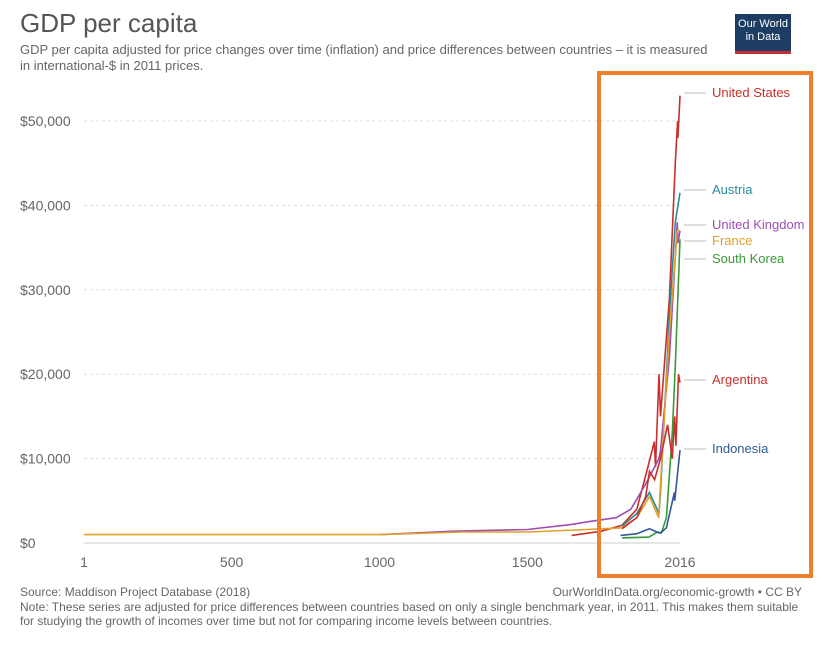 This screenshot has height=650, width=830. I want to click on y-tick-label: $0, so click(28, 543).